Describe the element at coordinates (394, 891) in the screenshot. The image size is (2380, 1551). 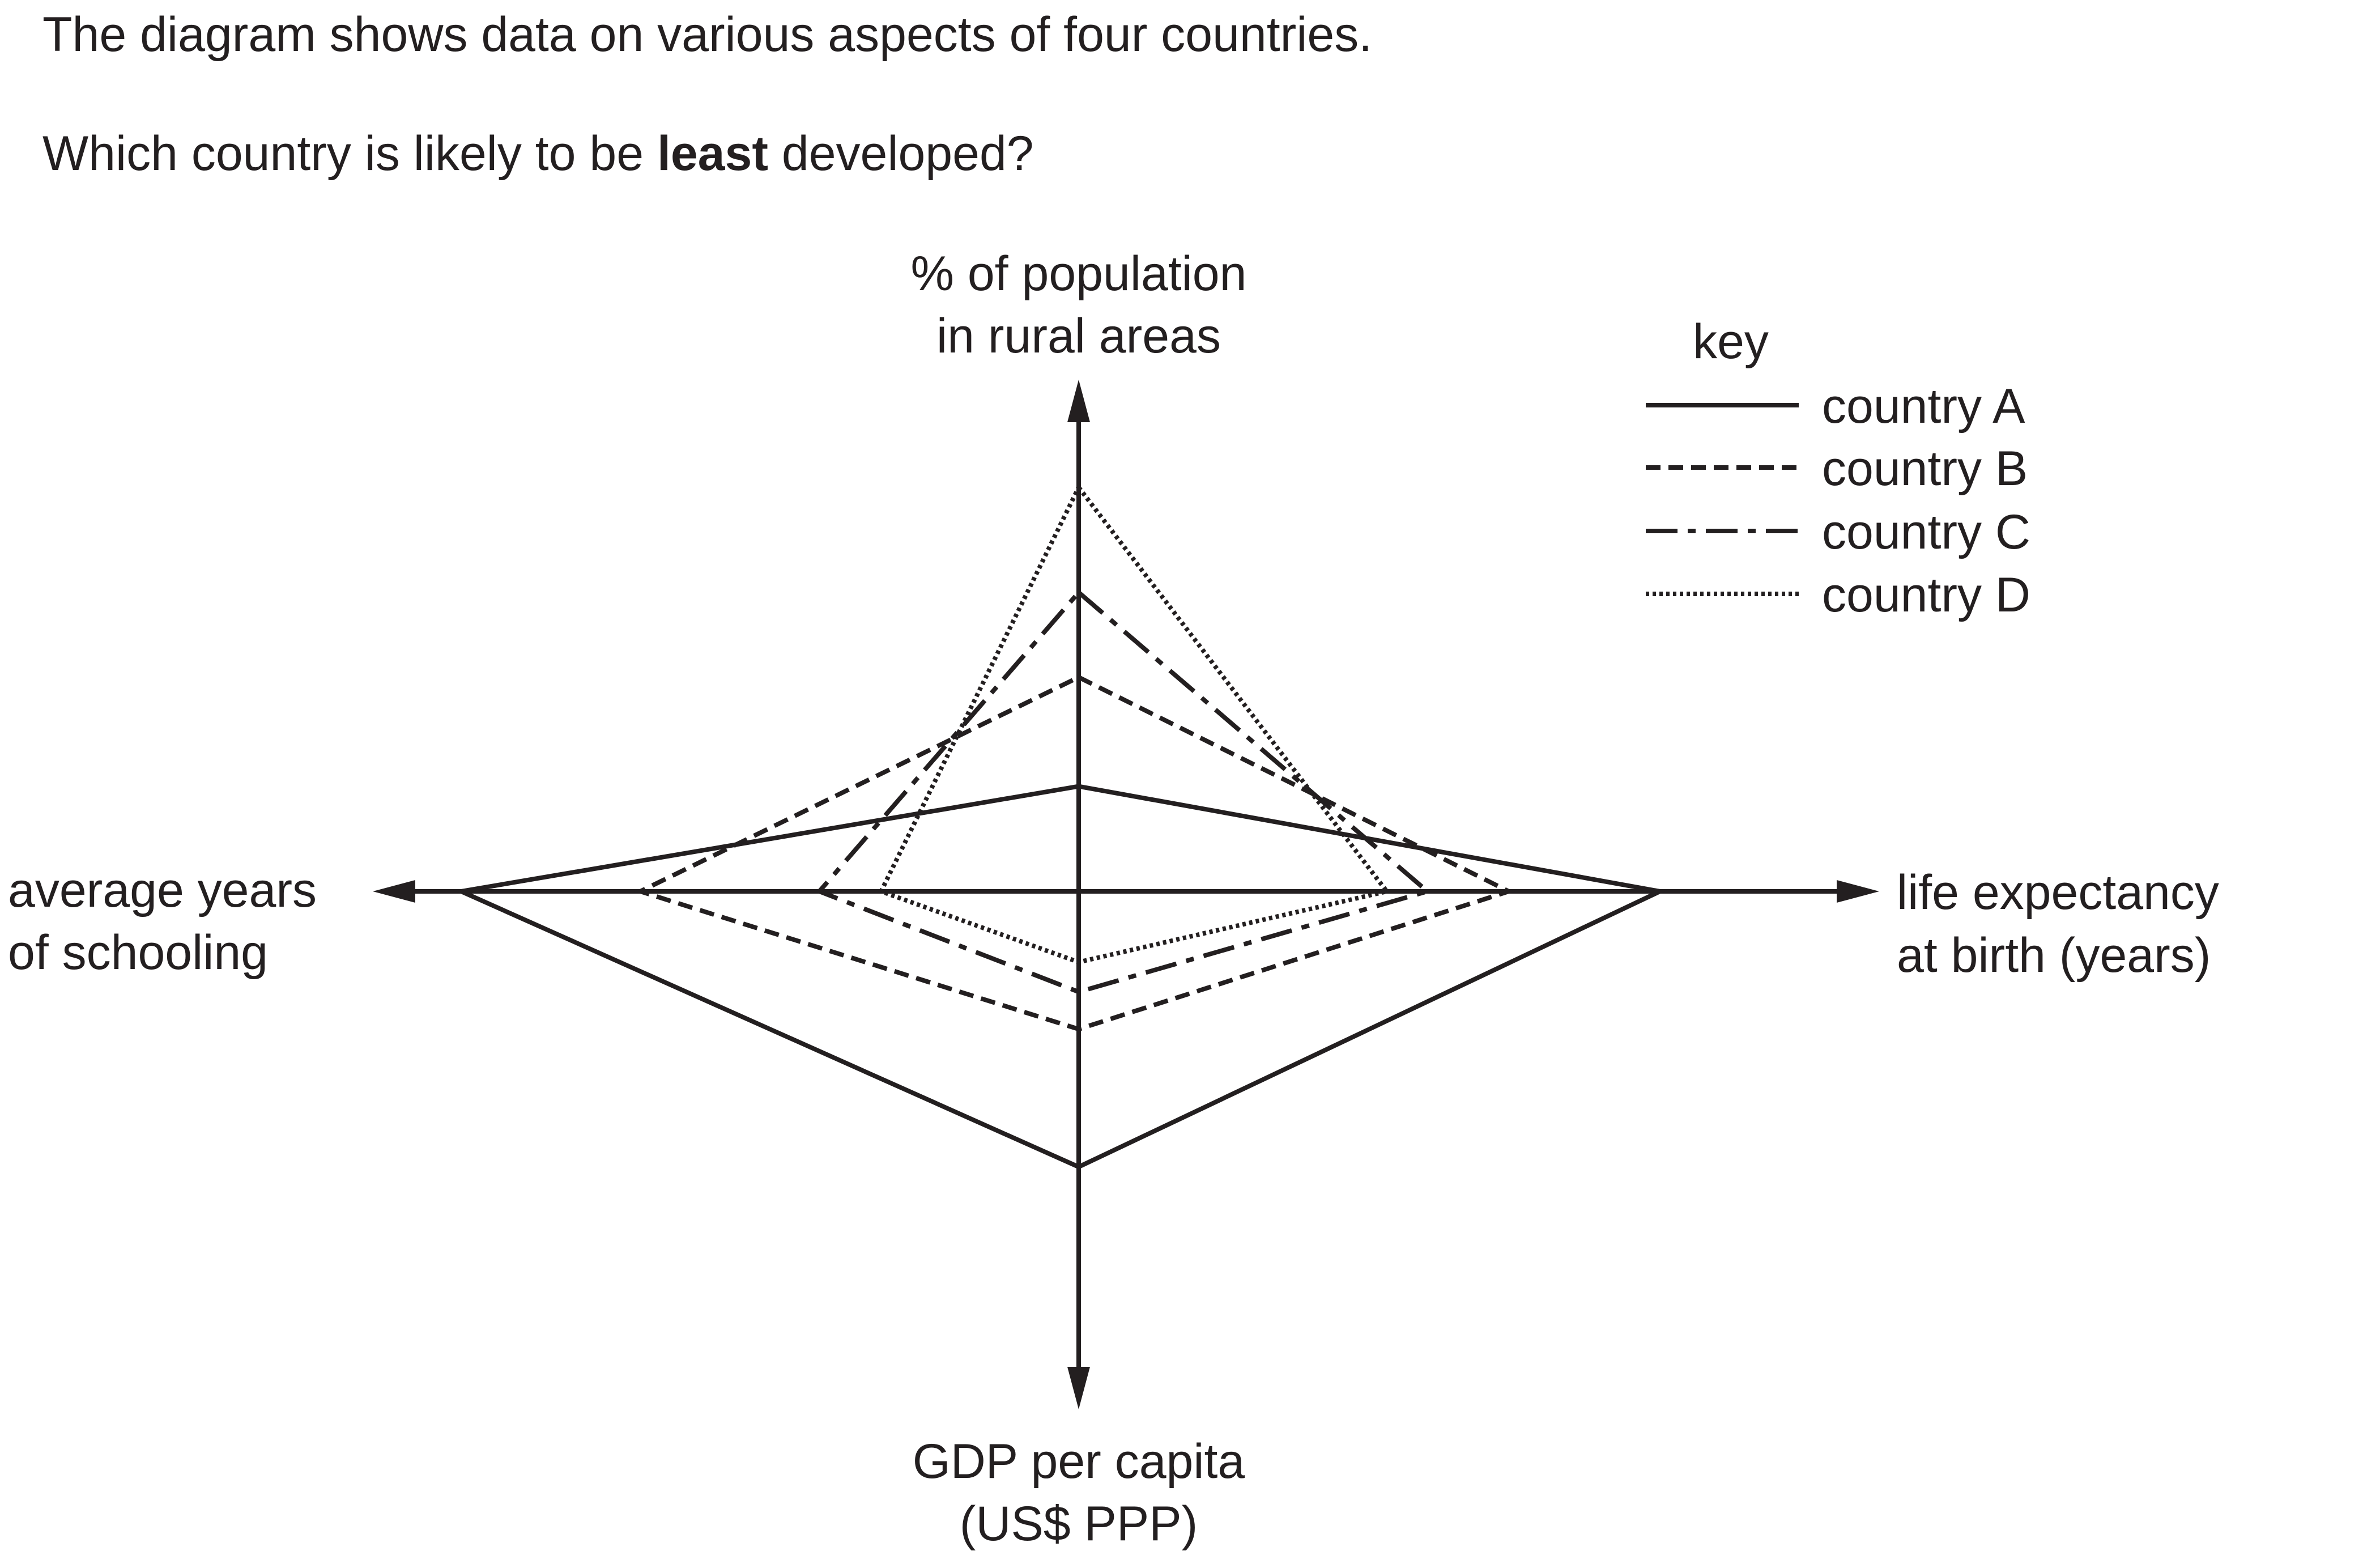
I see `axis-left-arrowhead` at that location.